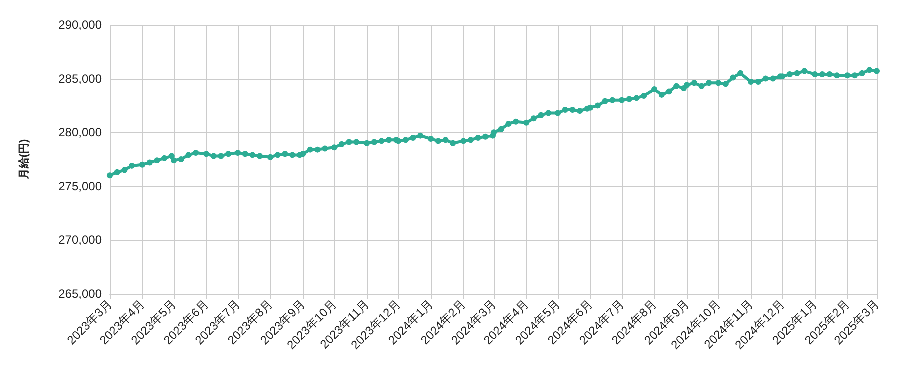 This screenshot has width=905, height=371. Describe the element at coordinates (80, 25) in the screenshot. I see `y-tick-label: 290,000` at that location.